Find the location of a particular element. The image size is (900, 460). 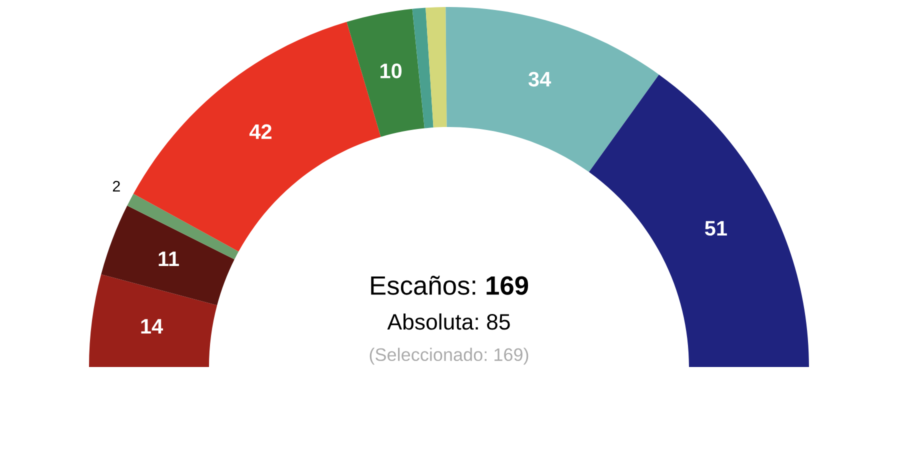

text: Absoluta: 85 is located at coordinates (448, 321).